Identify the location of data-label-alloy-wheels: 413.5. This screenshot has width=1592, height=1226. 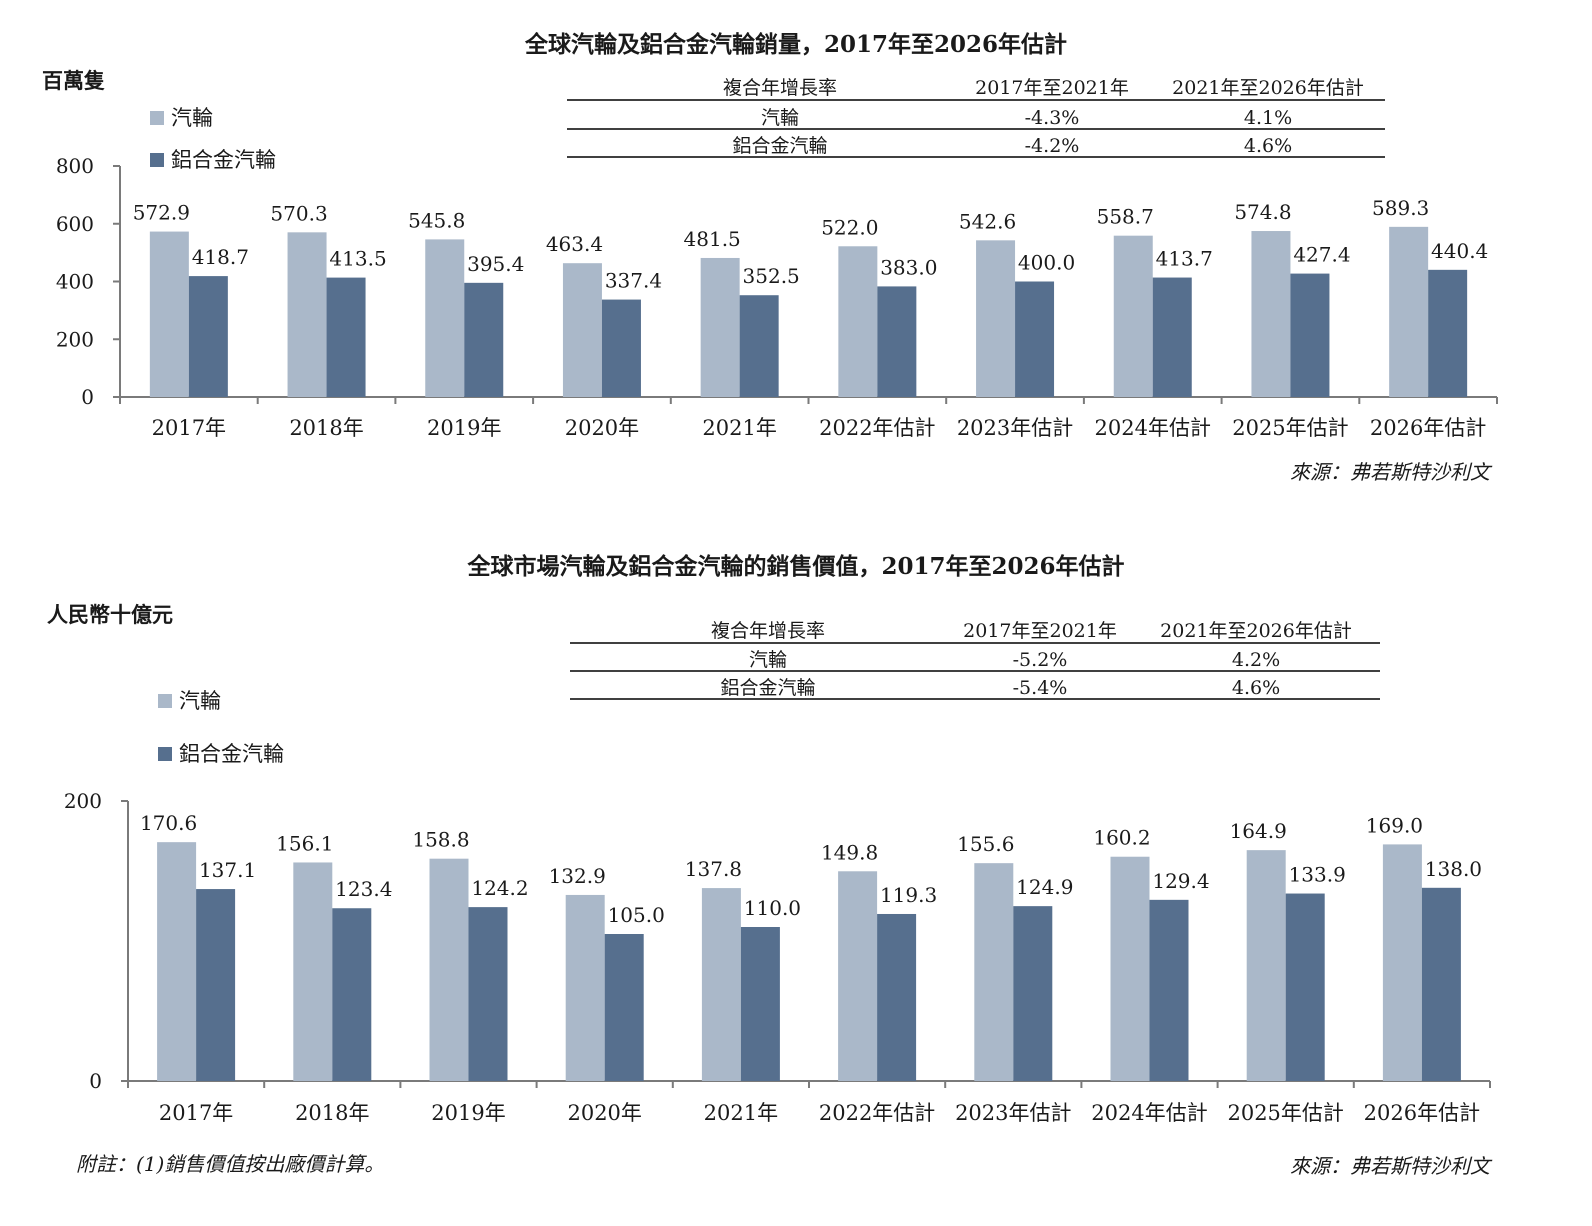
(357, 259).